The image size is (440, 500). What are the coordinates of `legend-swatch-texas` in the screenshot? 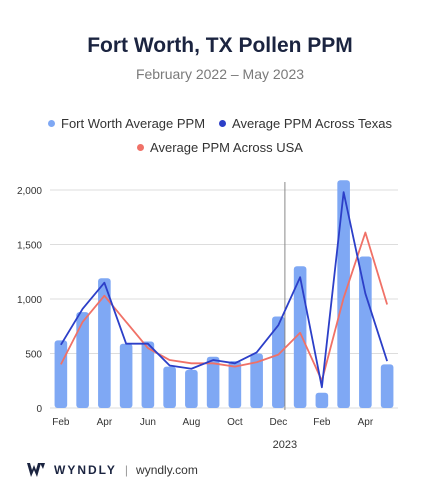 It's located at (223, 123).